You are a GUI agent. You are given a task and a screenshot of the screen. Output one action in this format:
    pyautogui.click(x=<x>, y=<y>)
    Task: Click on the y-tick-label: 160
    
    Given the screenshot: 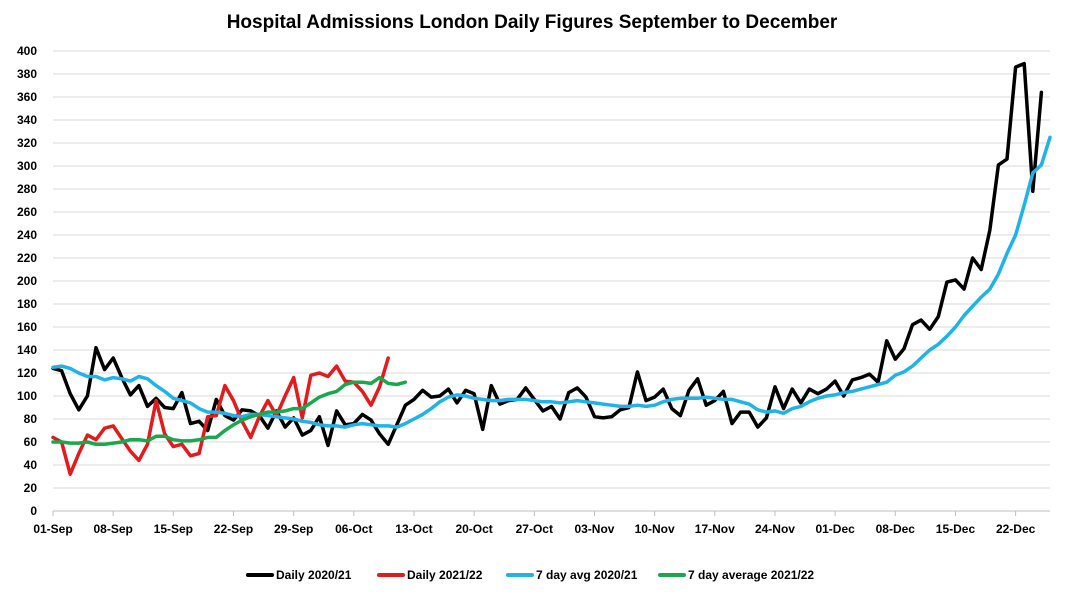 What is the action you would take?
    pyautogui.click(x=27, y=327)
    